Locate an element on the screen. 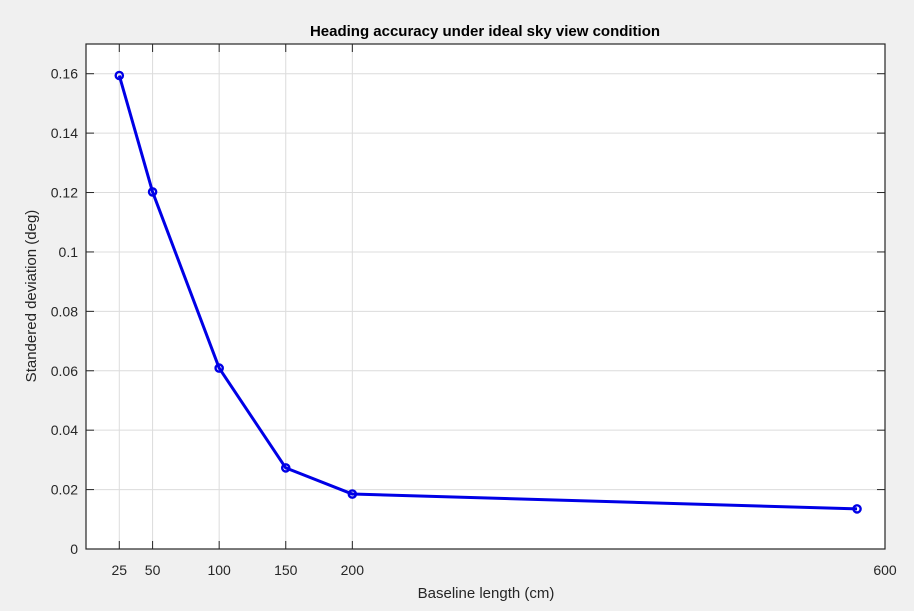 This screenshot has height=611, width=914. y-tick-label: 0.06 is located at coordinates (64, 371).